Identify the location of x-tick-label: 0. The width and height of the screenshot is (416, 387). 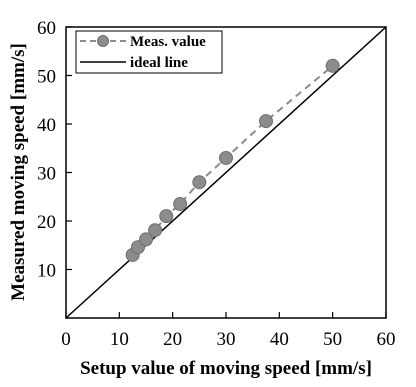
(66, 339).